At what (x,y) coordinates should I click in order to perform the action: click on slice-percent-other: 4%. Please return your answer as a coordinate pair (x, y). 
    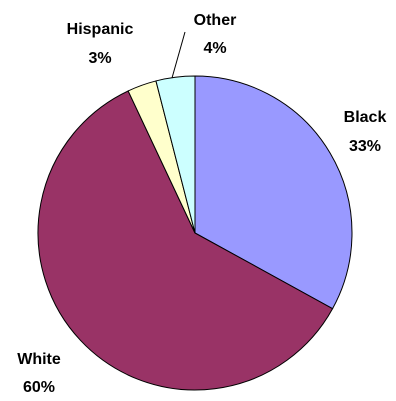
    Looking at the image, I should click on (214, 48).